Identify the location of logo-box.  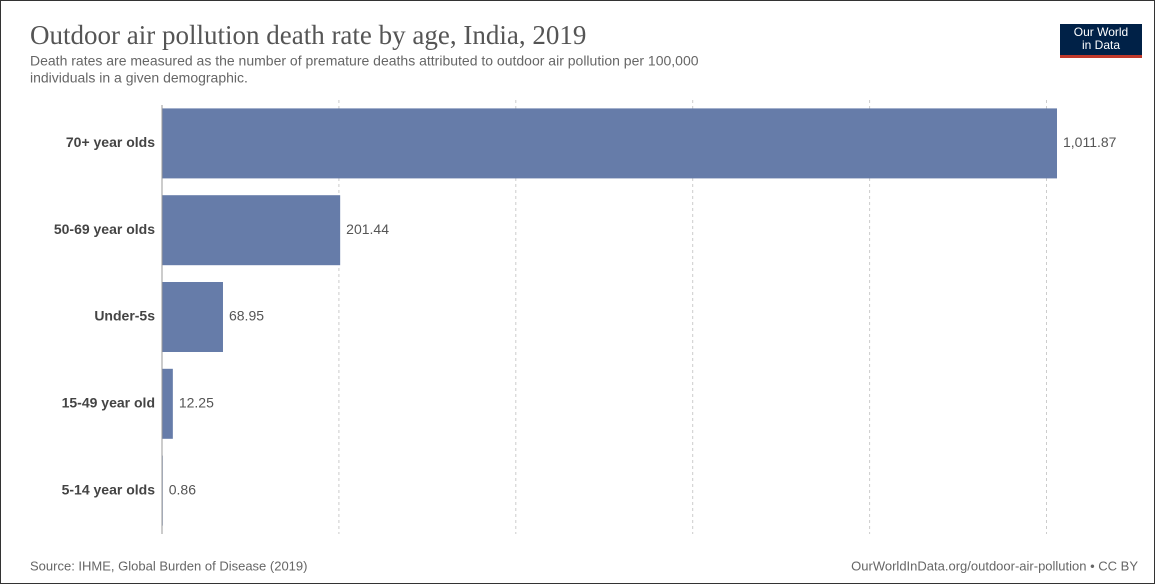
(1101, 41).